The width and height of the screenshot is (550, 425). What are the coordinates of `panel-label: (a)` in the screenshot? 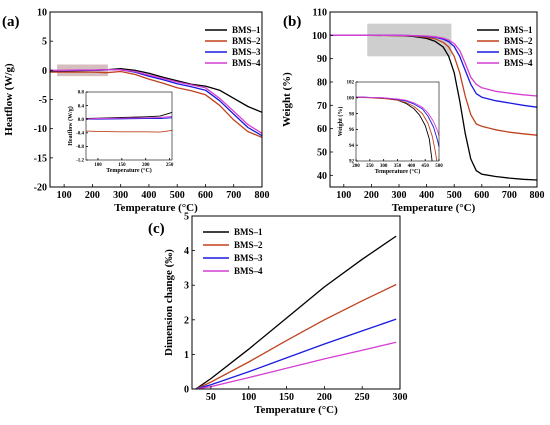 It's located at (11, 22).